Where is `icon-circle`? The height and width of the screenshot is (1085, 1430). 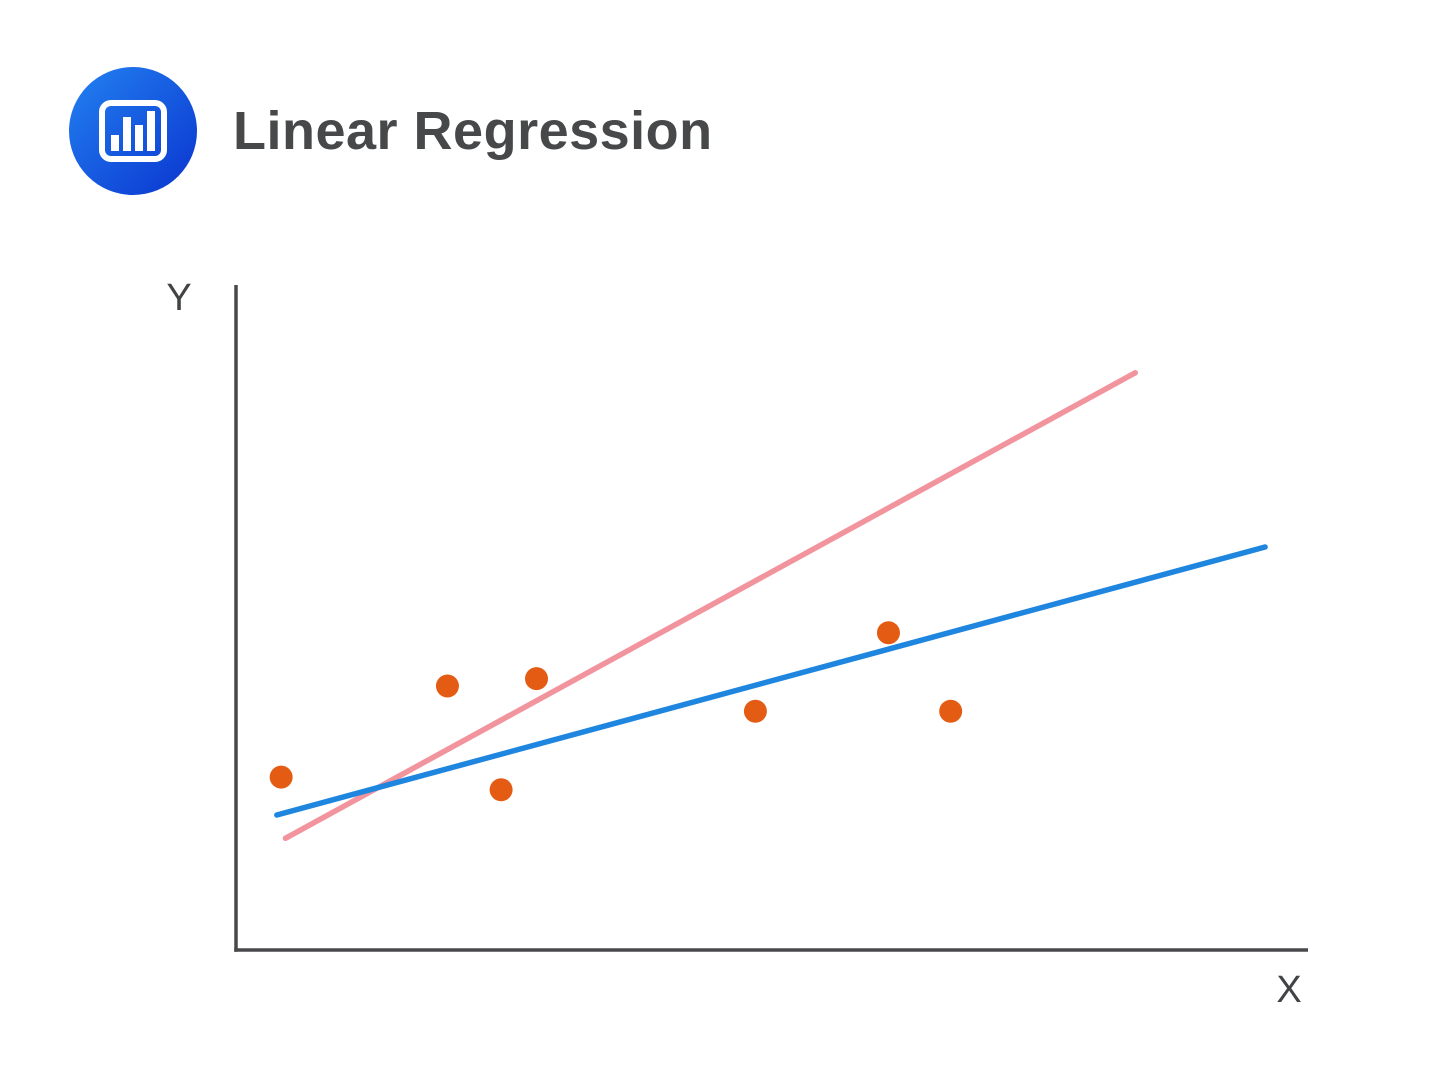 icon-circle is located at coordinates (133, 131).